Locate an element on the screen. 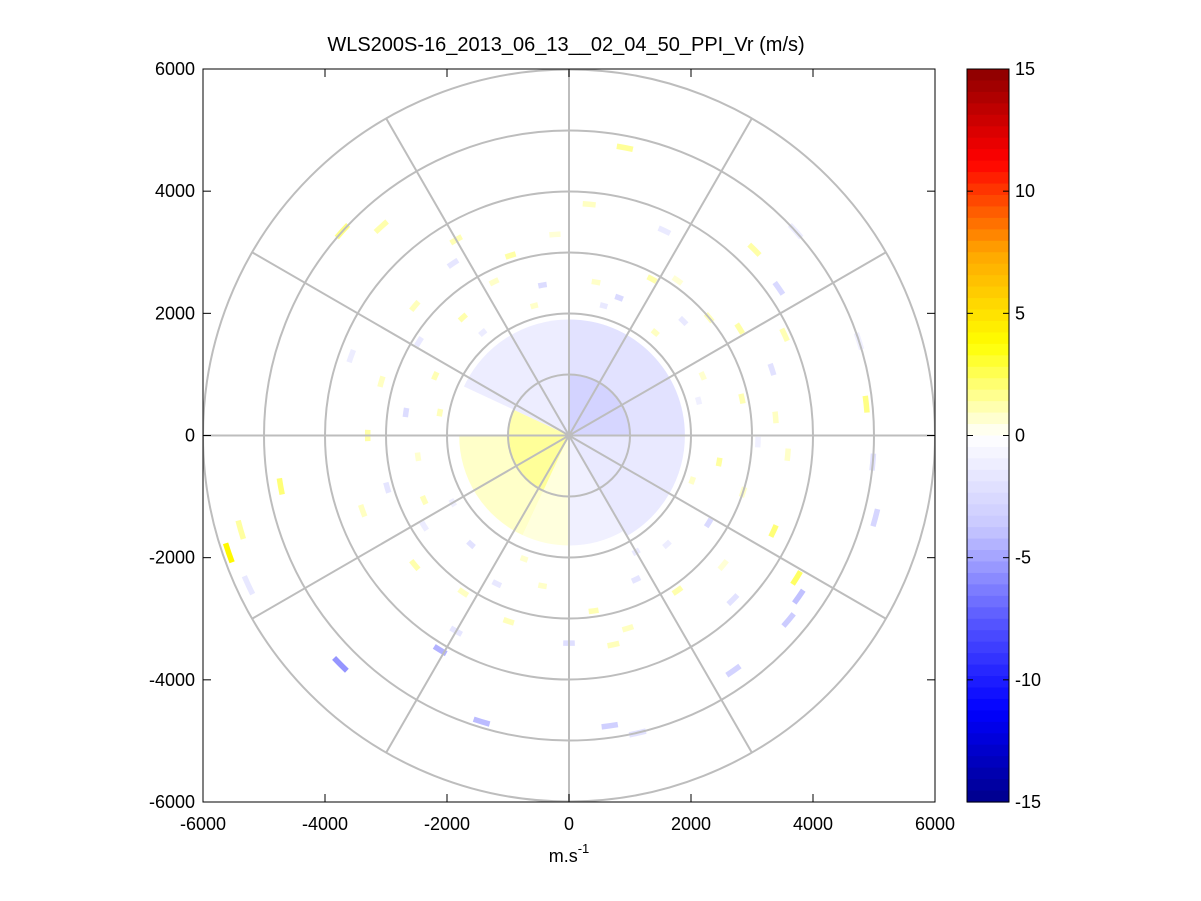  x-tick-label: 2000 is located at coordinates (691, 824).